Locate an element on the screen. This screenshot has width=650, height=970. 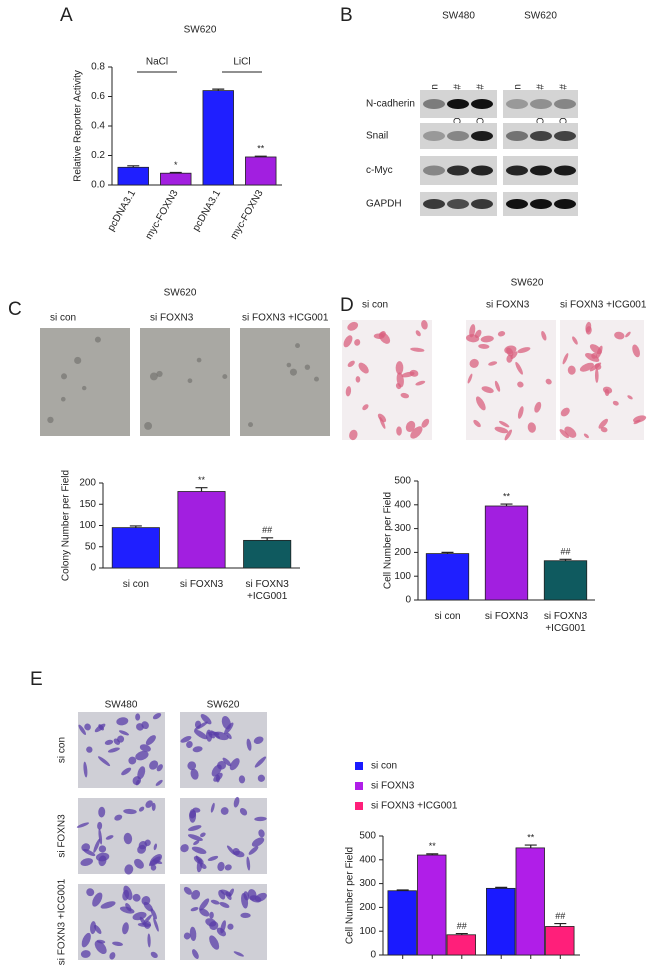
column-label: SW620 is located at coordinates (223, 705).